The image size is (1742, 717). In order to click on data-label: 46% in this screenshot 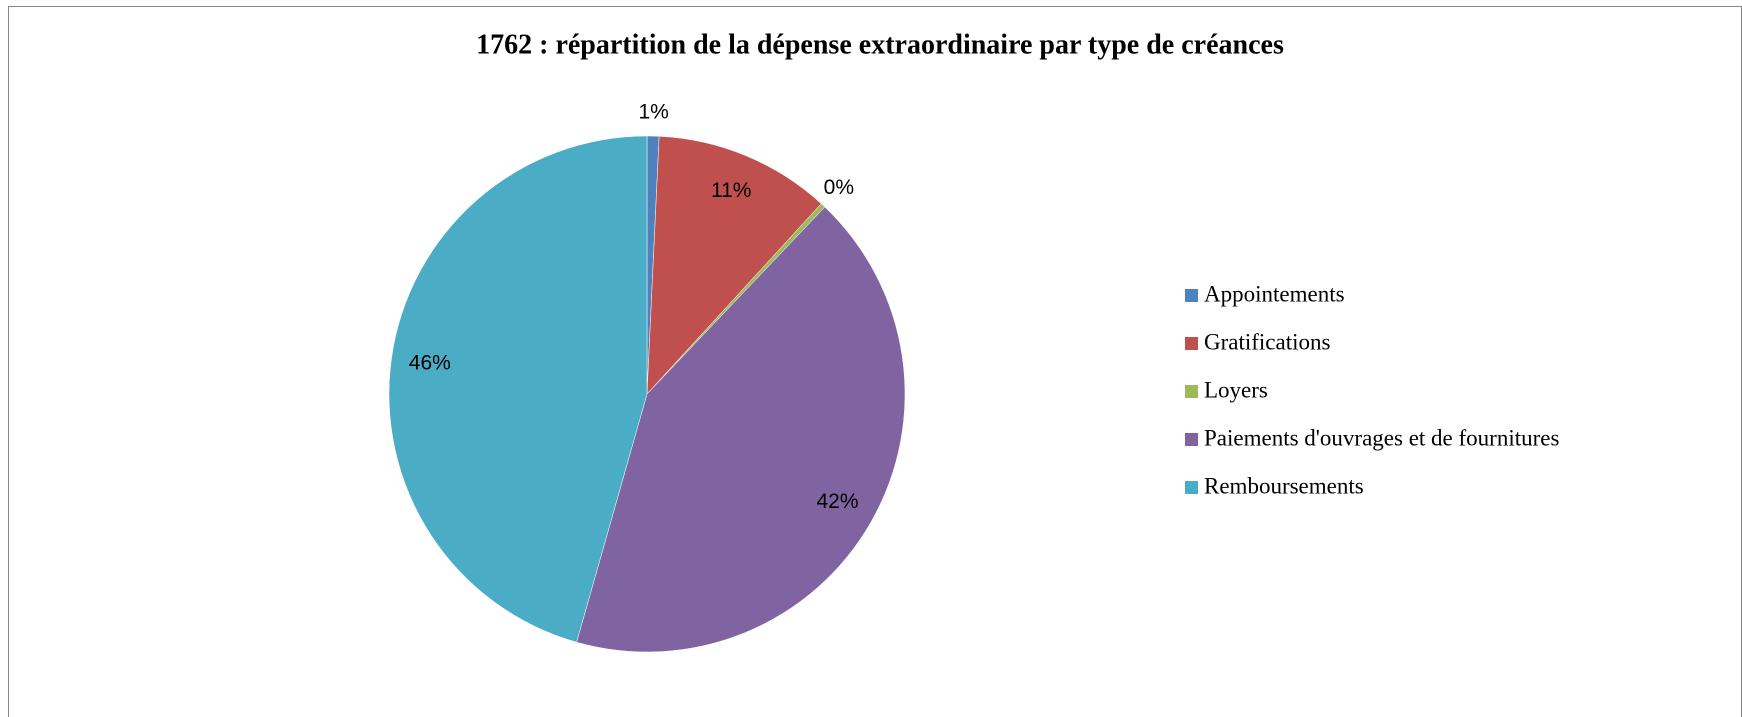, I will do `click(430, 362)`.